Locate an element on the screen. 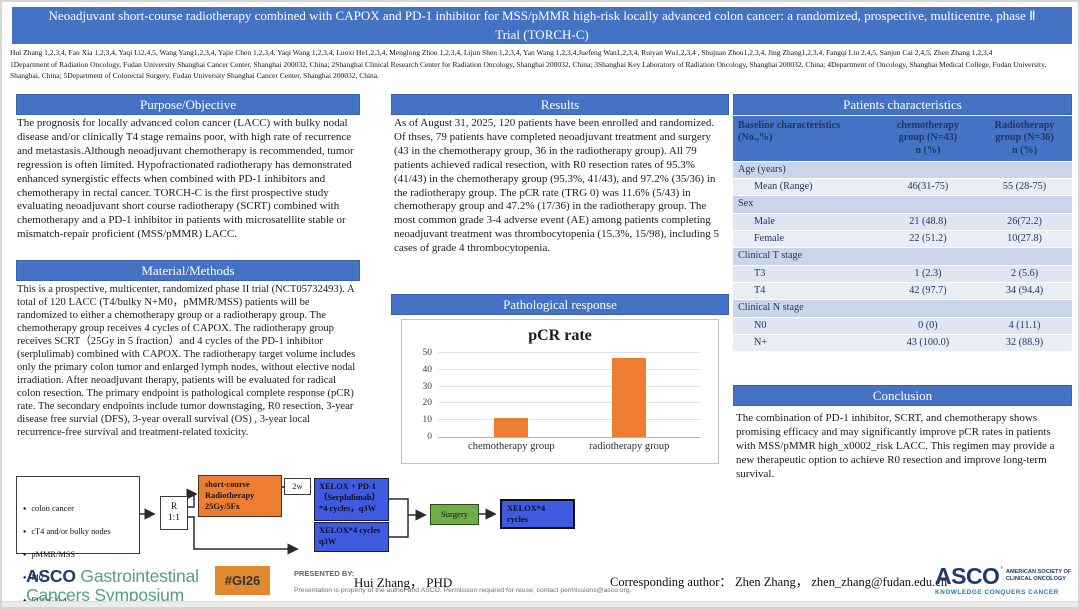 This screenshot has height=609, width=1080. eligibility-item: ECOG 0-1 is located at coordinates (79, 601).